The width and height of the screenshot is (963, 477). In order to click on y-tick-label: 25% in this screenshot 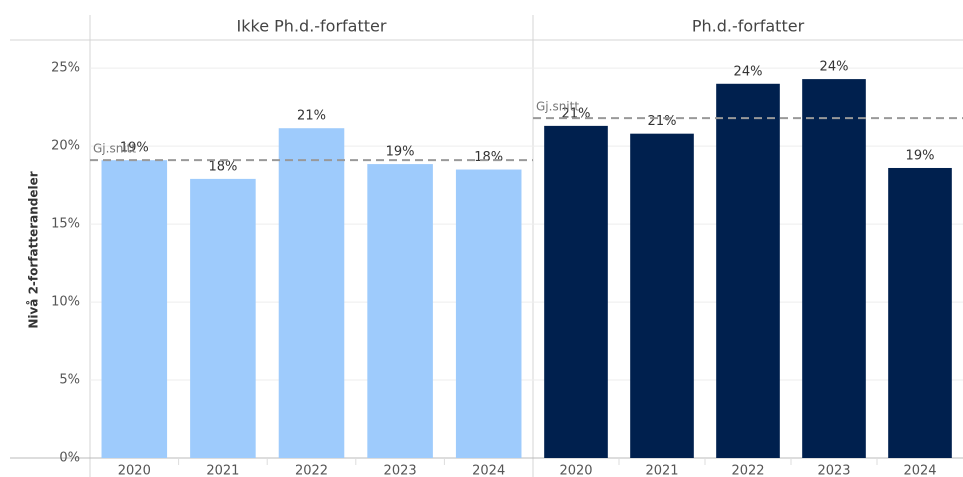, I will do `click(65, 68)`.